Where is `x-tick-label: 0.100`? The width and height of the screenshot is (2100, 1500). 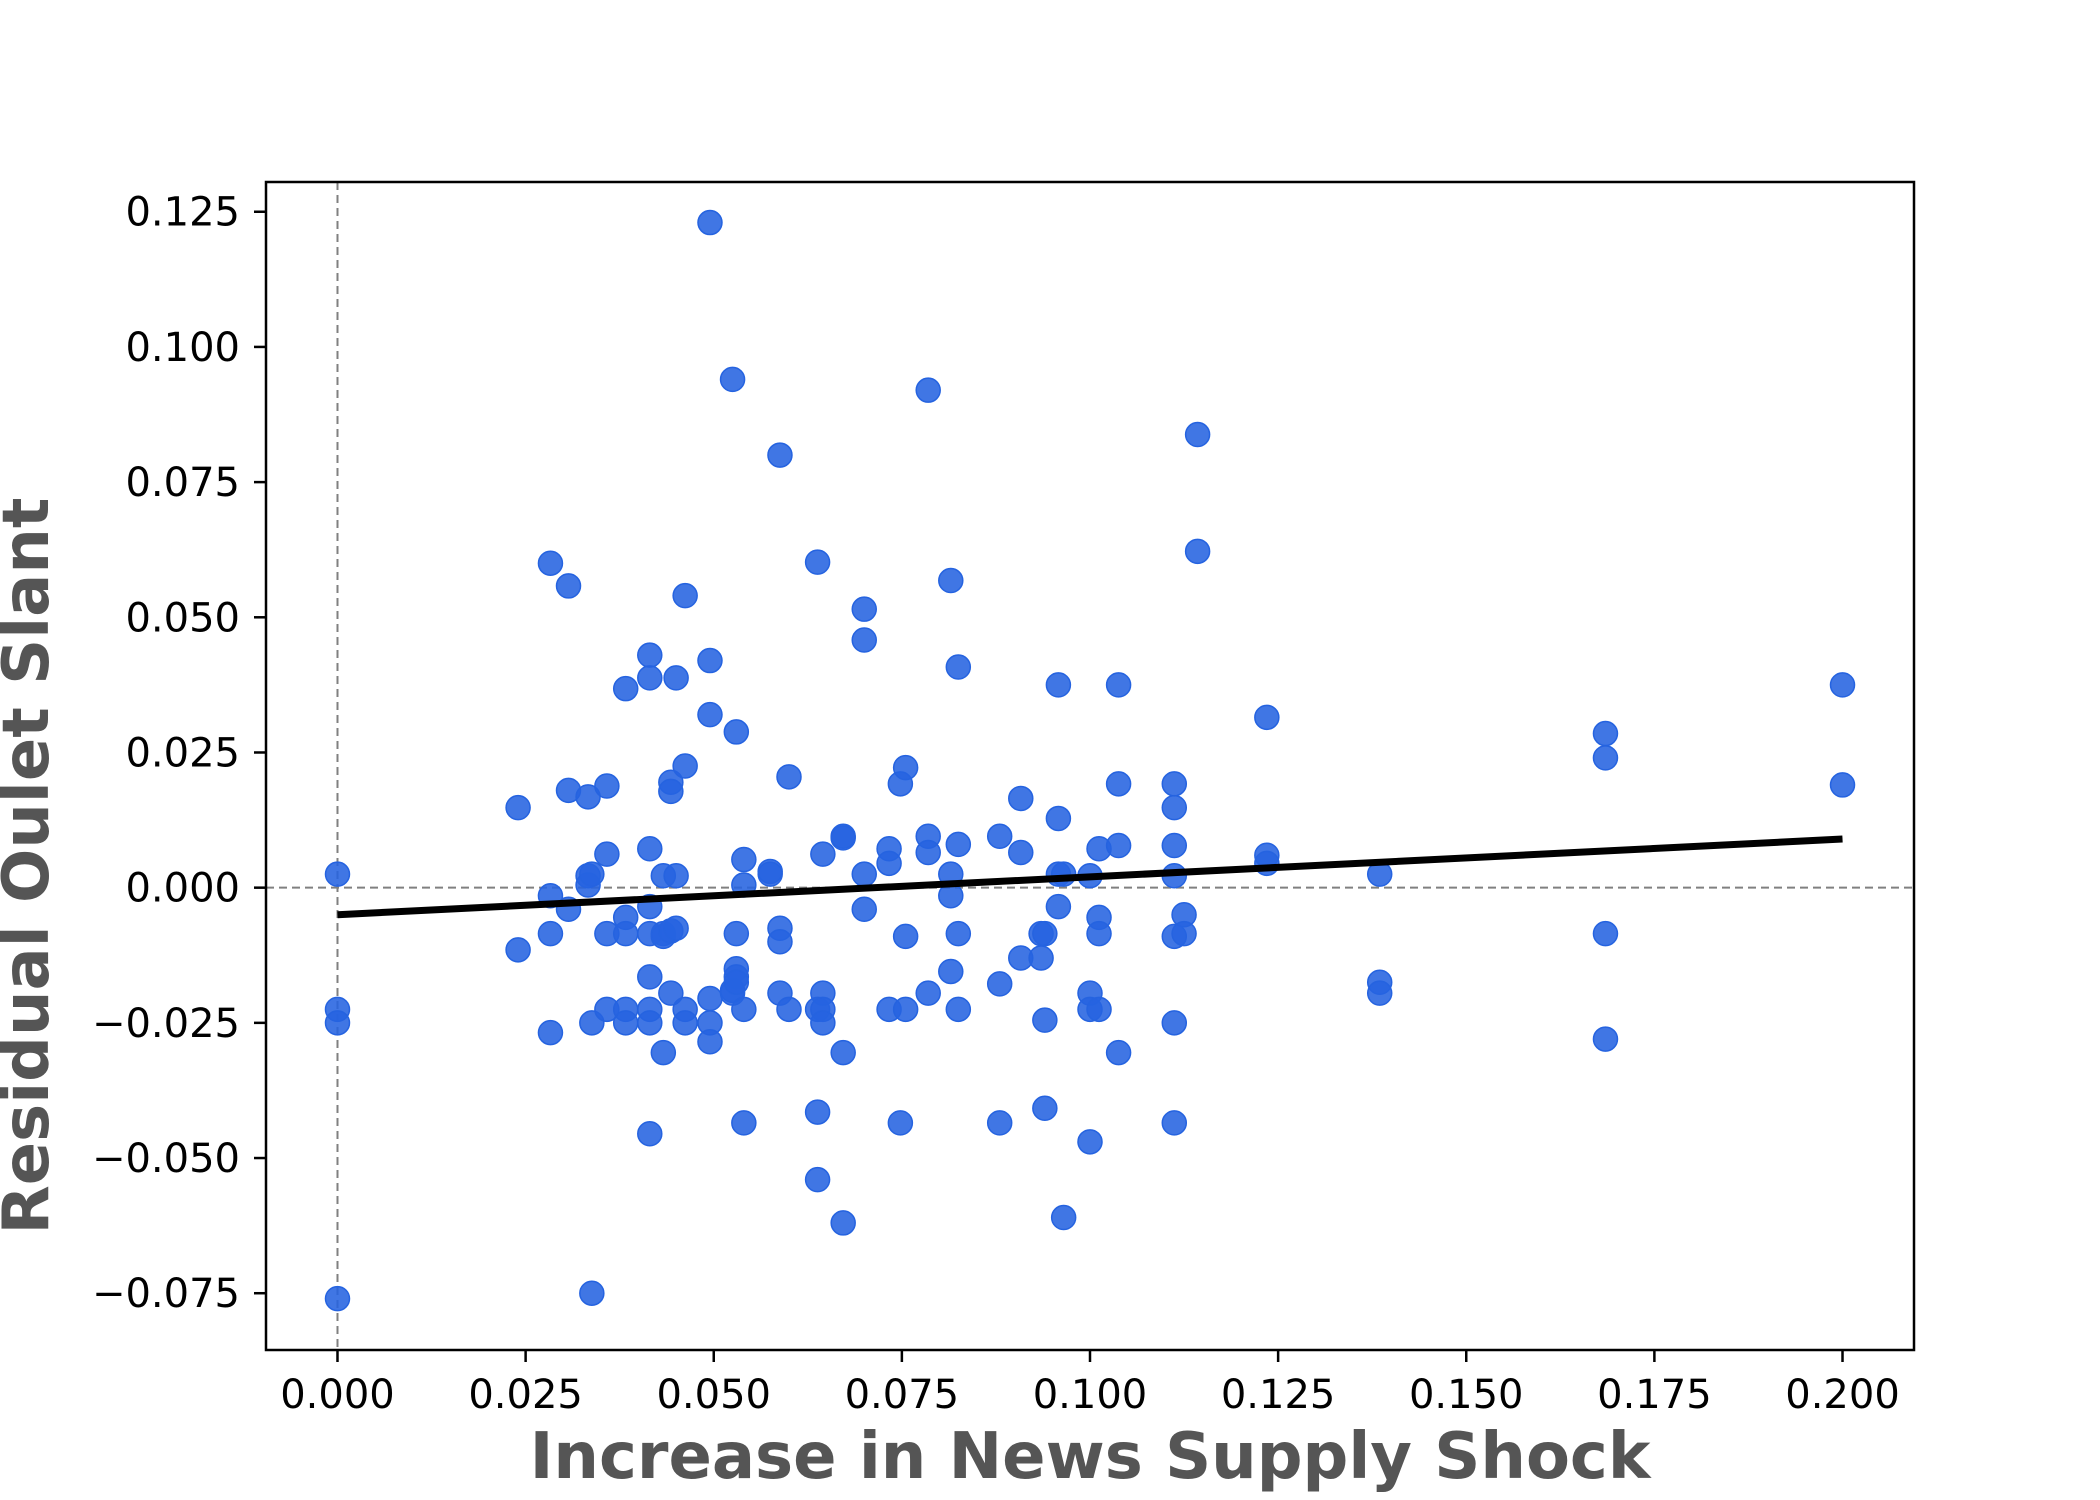
x-tick-label: 0.100 is located at coordinates (1090, 1395).